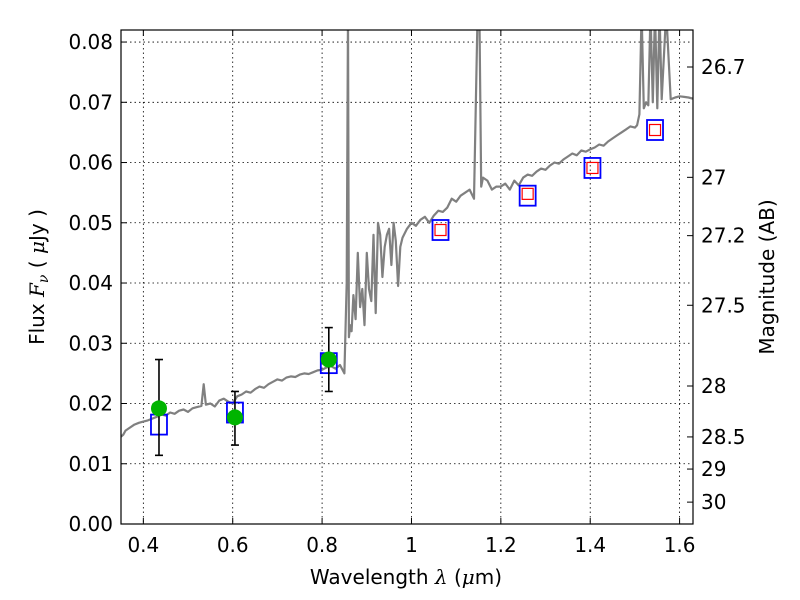 This screenshot has width=800, height=600. I want to click on x-axis-title-main: Wavelength, so click(372, 577).